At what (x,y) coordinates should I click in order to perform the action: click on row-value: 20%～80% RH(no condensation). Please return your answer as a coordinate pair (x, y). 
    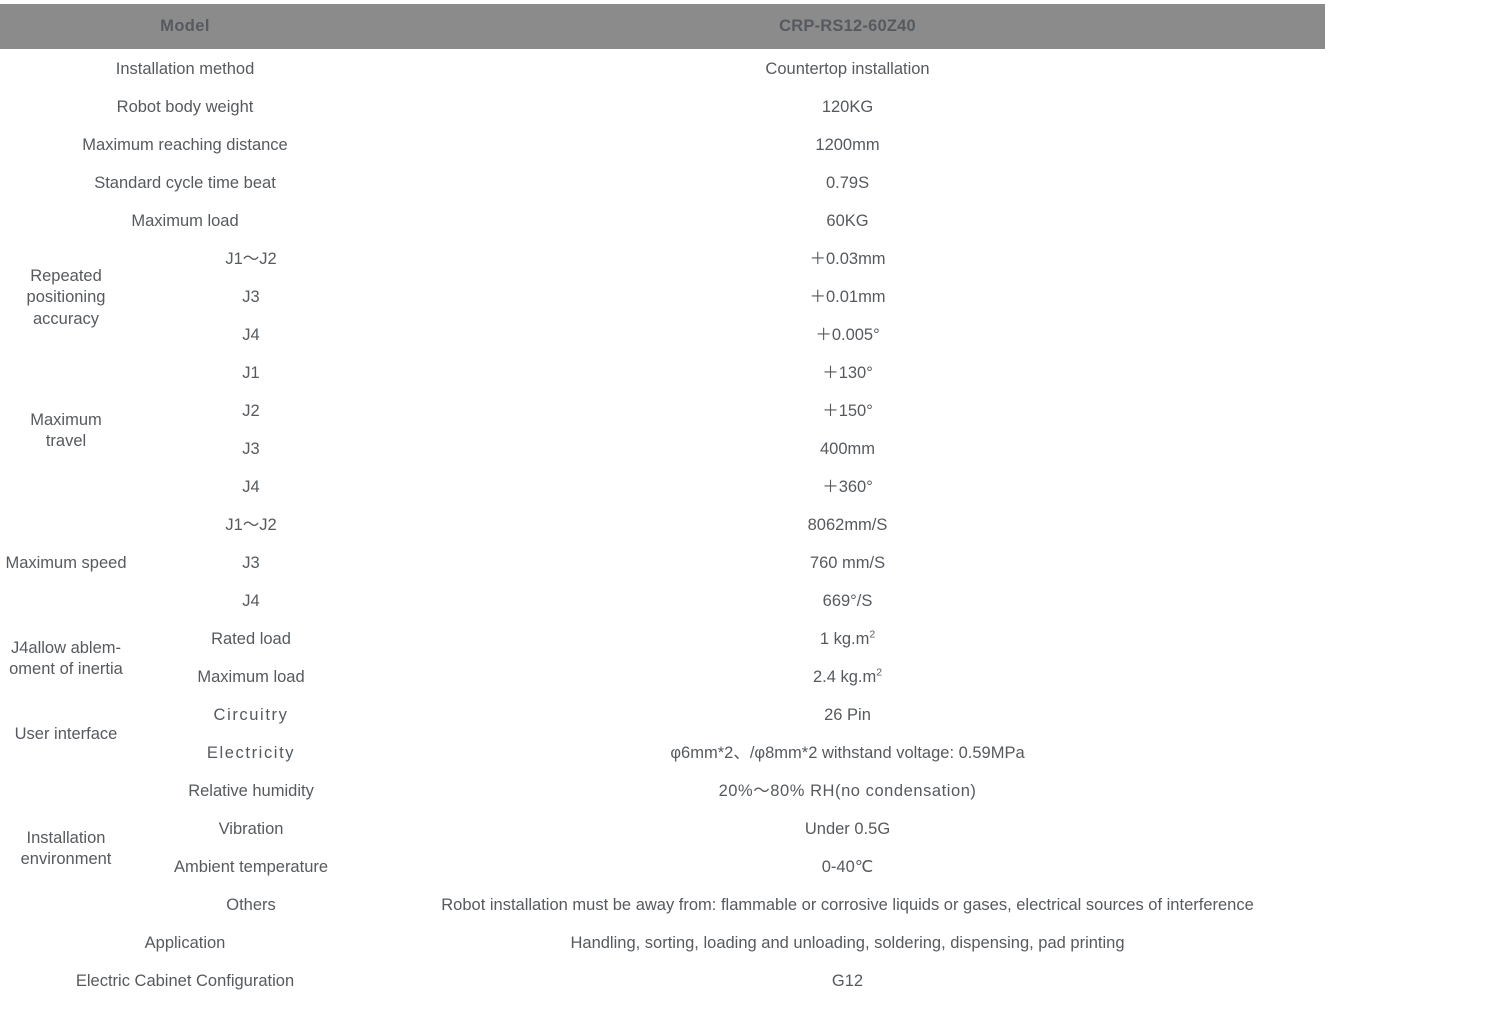
    Looking at the image, I should click on (848, 792).